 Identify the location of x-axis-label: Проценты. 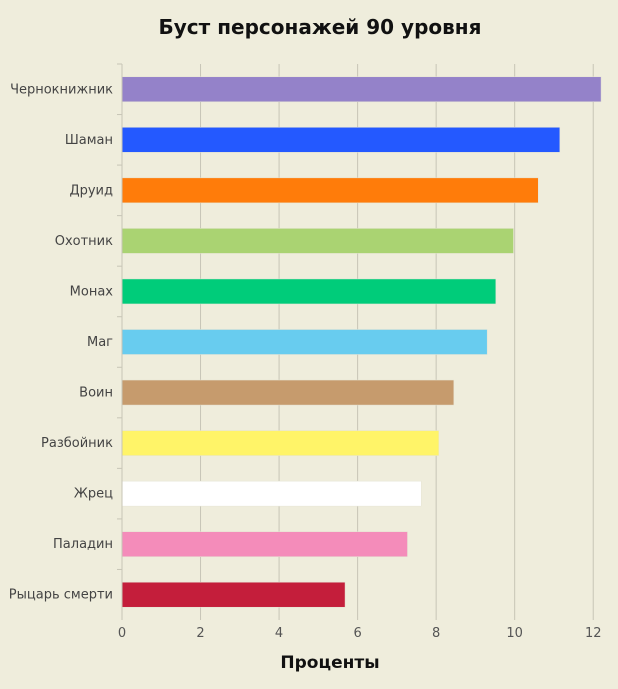
(329, 663).